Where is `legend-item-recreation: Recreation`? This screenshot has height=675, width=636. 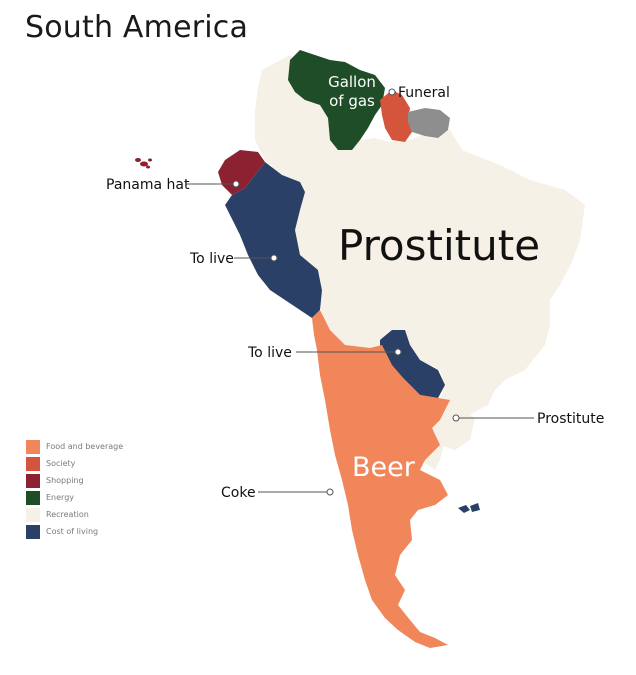
legend-item-recreation: Recreation is located at coordinates (74, 514).